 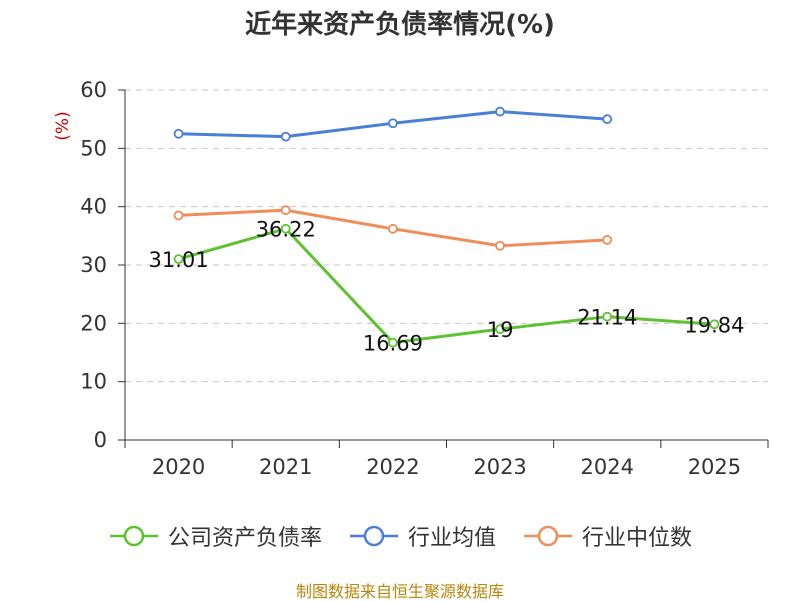 What do you see at coordinates (714, 467) in the screenshot?
I see `x-tick-label: 2025` at bounding box center [714, 467].